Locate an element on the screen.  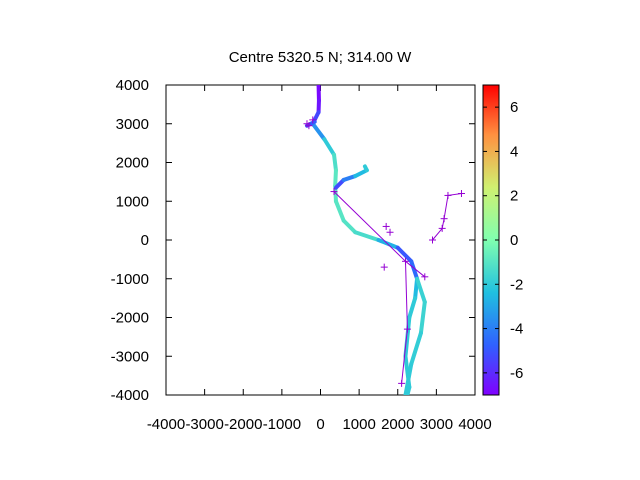
colorbar-tick-label: -6 is located at coordinates (516, 373).